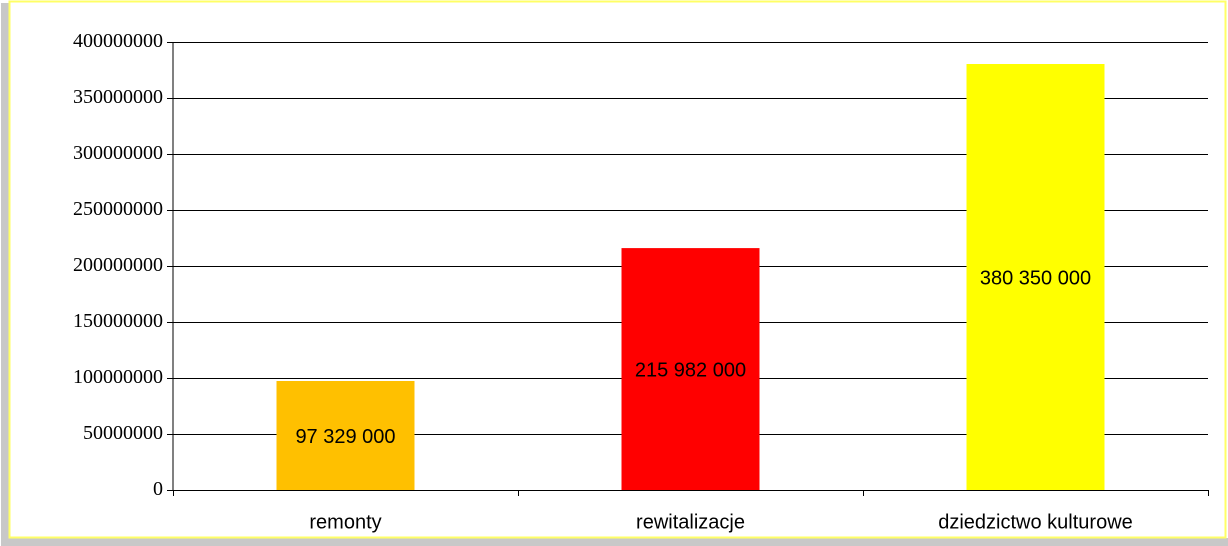  I want to click on y-tick-label: 100000000, so click(118, 377).